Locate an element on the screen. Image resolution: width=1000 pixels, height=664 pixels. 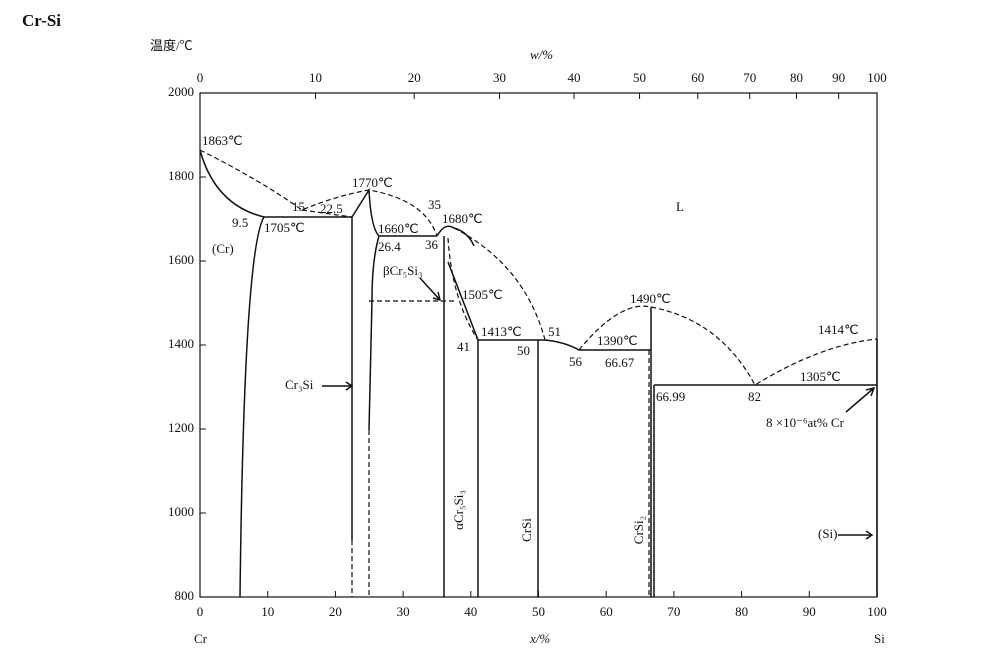
annotation: 66.67 is located at coordinates (620, 362).